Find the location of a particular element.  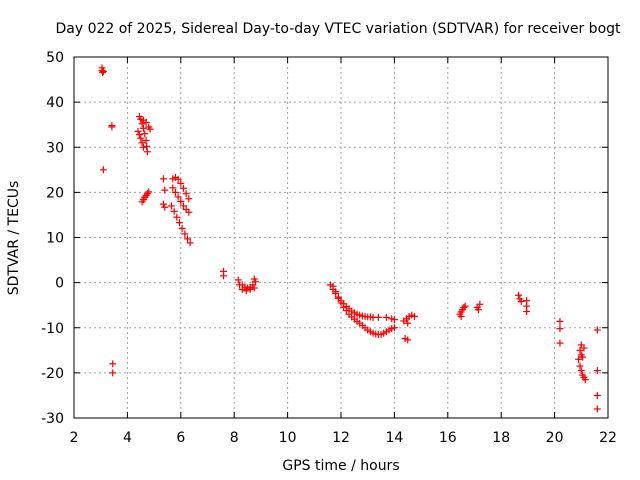

x-tick-label: 4 is located at coordinates (127, 438).